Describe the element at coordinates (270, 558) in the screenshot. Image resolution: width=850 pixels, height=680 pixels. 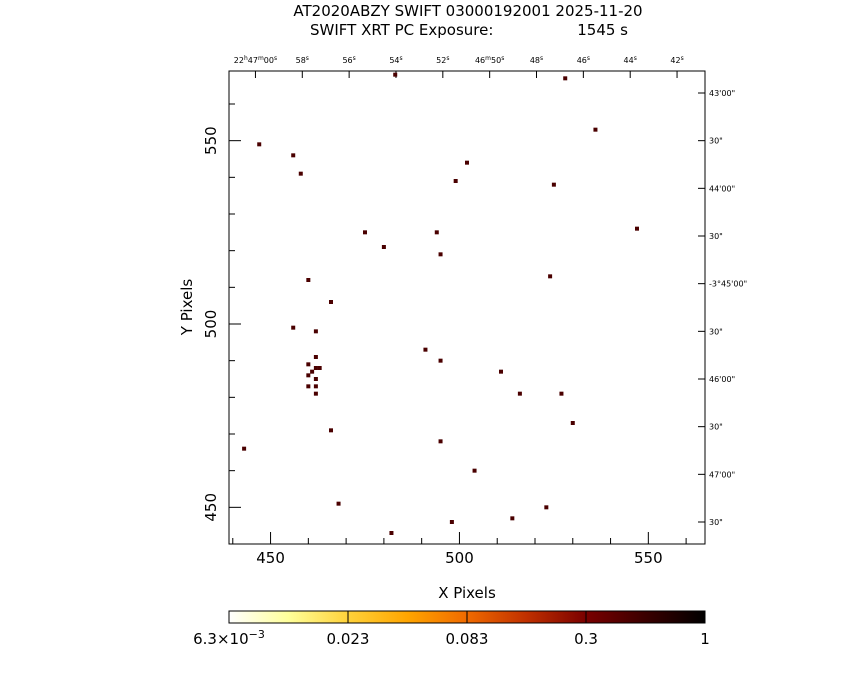
I see `x-tick-label: 450` at that location.